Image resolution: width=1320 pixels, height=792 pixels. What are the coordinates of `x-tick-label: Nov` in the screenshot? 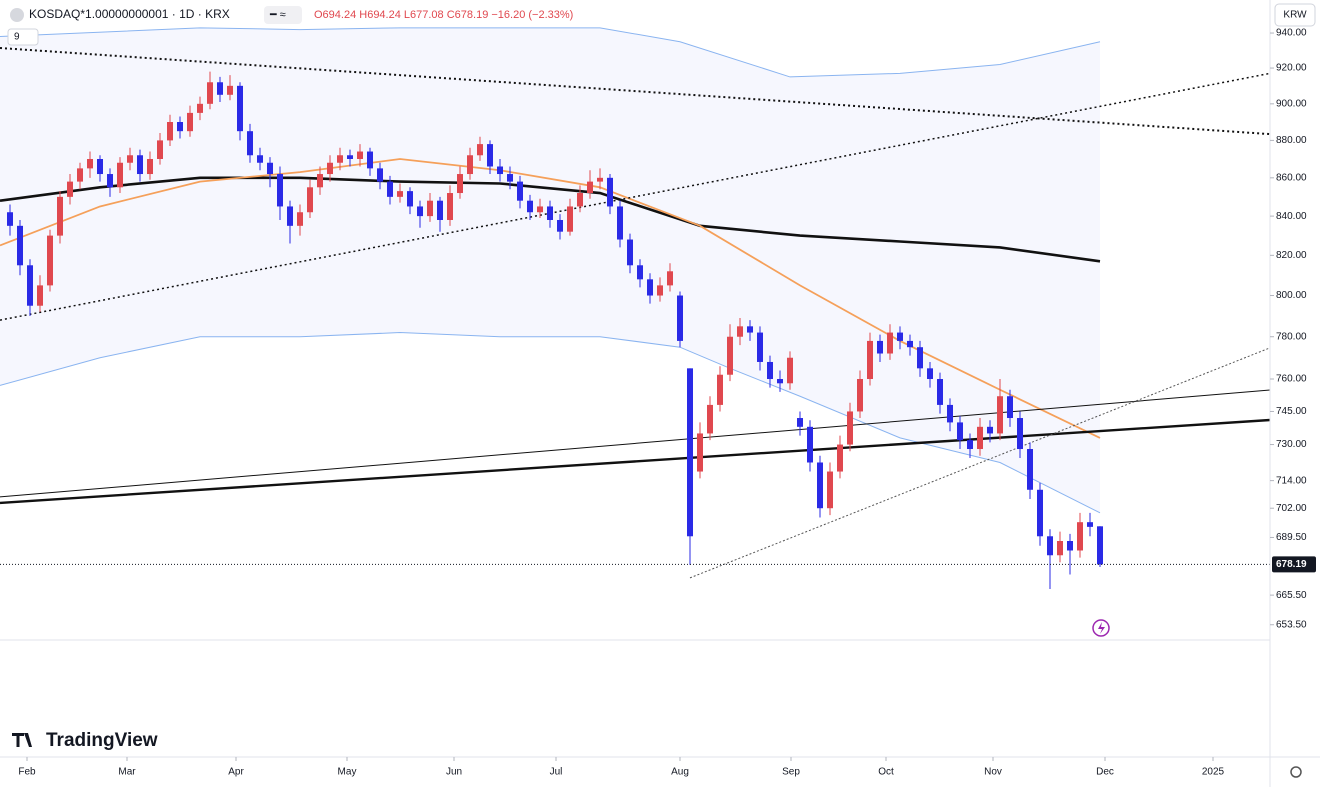 It's located at (993, 772).